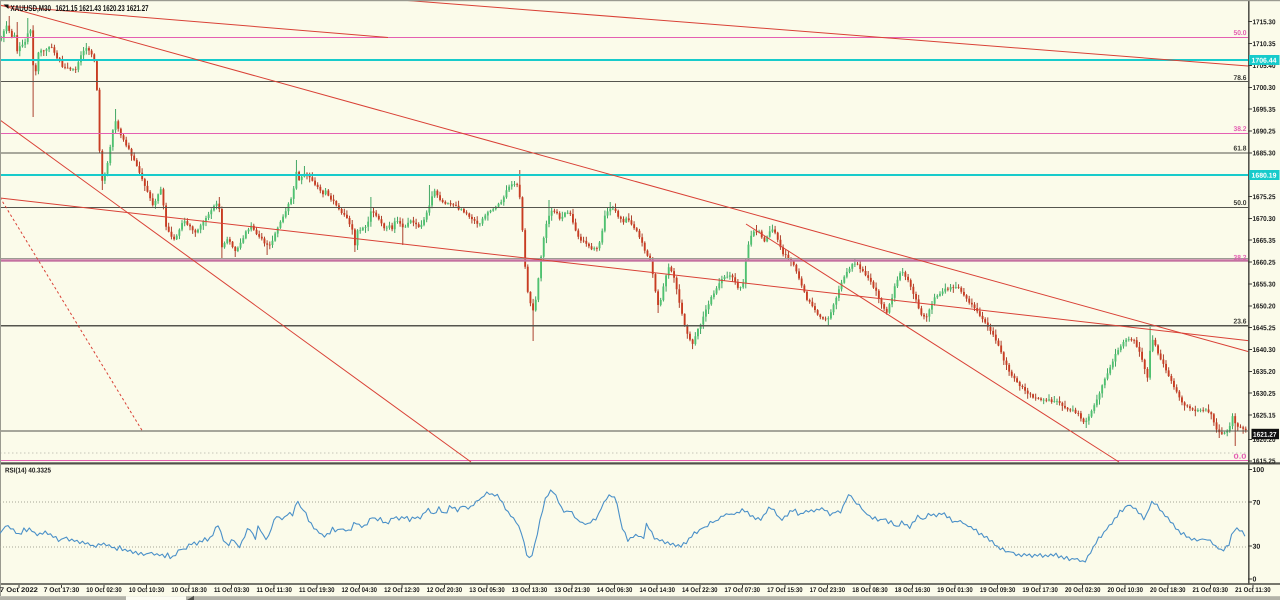 The image size is (1280, 600). Describe the element at coordinates (1239, 78) in the screenshot. I see `svg-text: 78.6` at that location.